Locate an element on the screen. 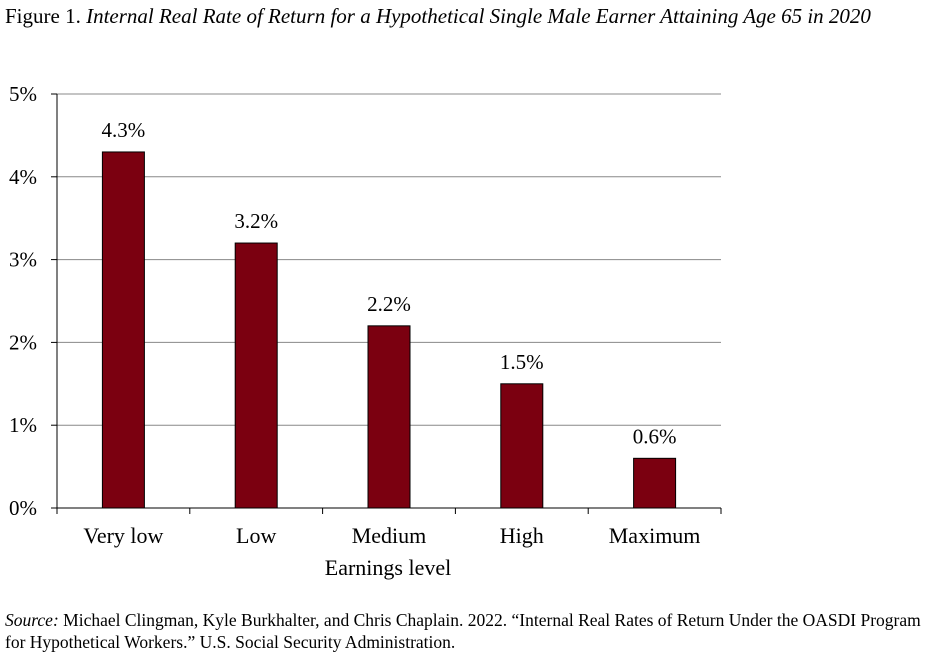  data-label: 1.5% is located at coordinates (522, 362).